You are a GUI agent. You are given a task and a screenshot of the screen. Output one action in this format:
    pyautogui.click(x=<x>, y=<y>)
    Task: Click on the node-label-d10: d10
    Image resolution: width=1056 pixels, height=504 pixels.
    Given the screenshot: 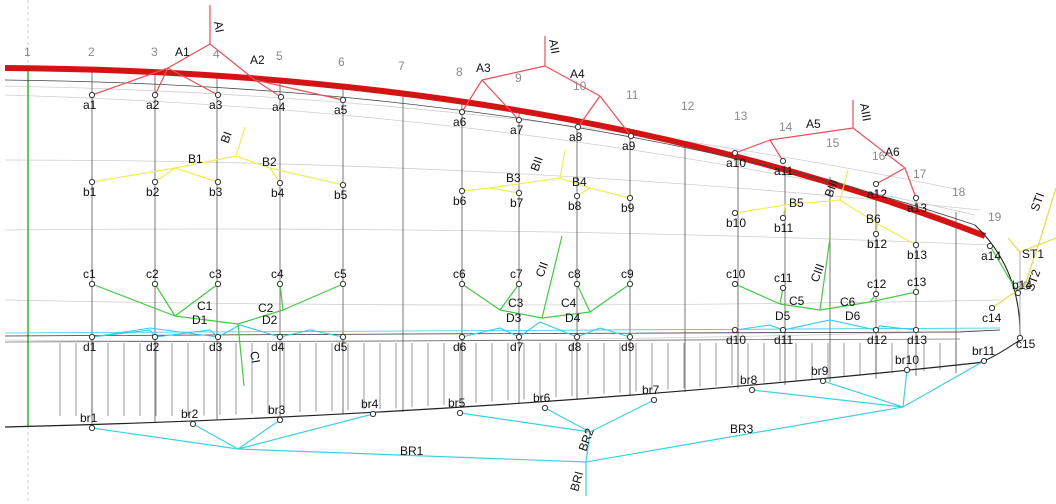 What is the action you would take?
    pyautogui.click(x=736, y=340)
    